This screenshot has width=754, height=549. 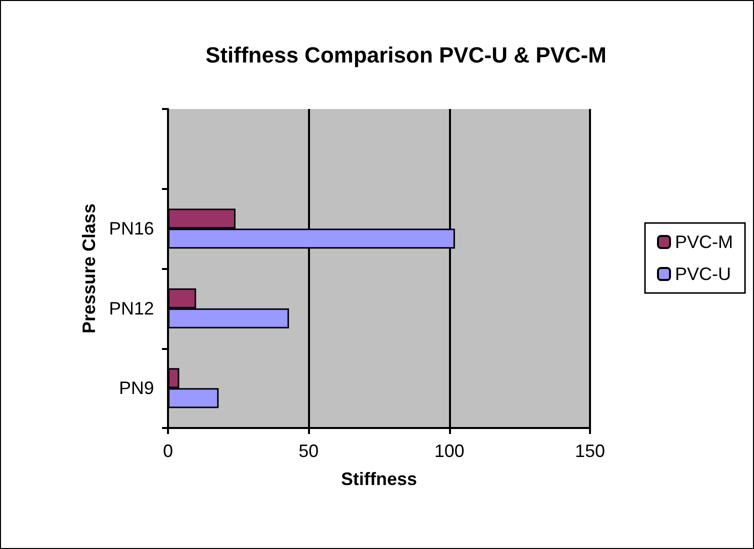 What do you see at coordinates (131, 228) in the screenshot?
I see `y-tick-label: PN16` at bounding box center [131, 228].